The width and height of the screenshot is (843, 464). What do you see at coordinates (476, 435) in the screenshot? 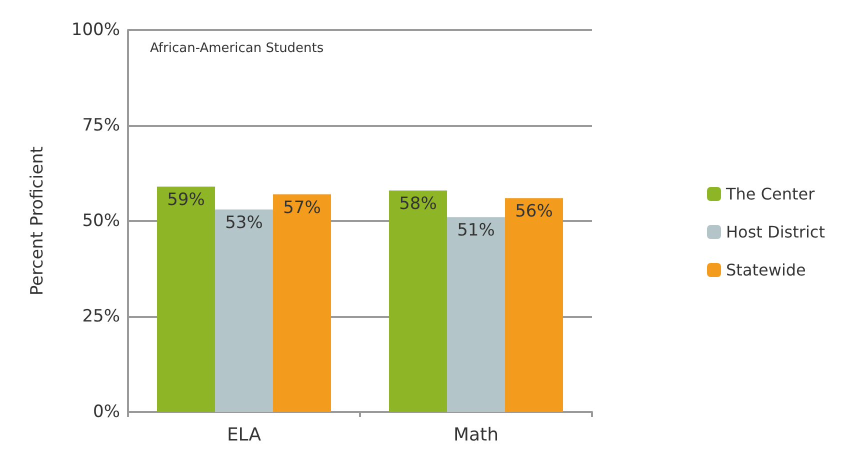
I see `x-tick-label: Math` at bounding box center [476, 435].